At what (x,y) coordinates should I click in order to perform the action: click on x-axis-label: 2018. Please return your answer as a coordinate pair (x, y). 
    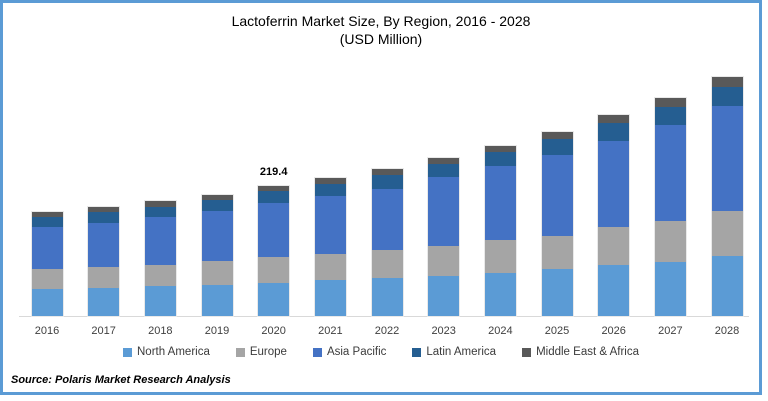
    Looking at the image, I should click on (160, 331).